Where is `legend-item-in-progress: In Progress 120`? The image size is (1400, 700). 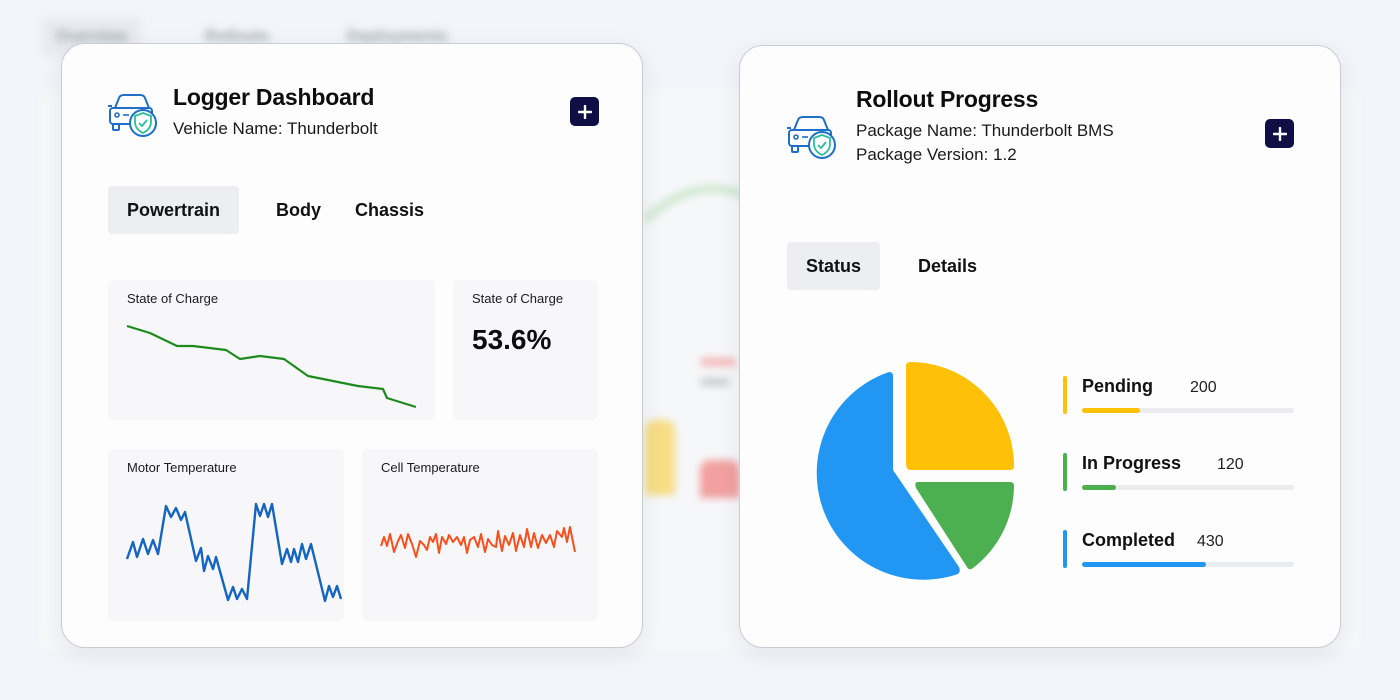 legend-item-in-progress: In Progress 120 is located at coordinates (1179, 476).